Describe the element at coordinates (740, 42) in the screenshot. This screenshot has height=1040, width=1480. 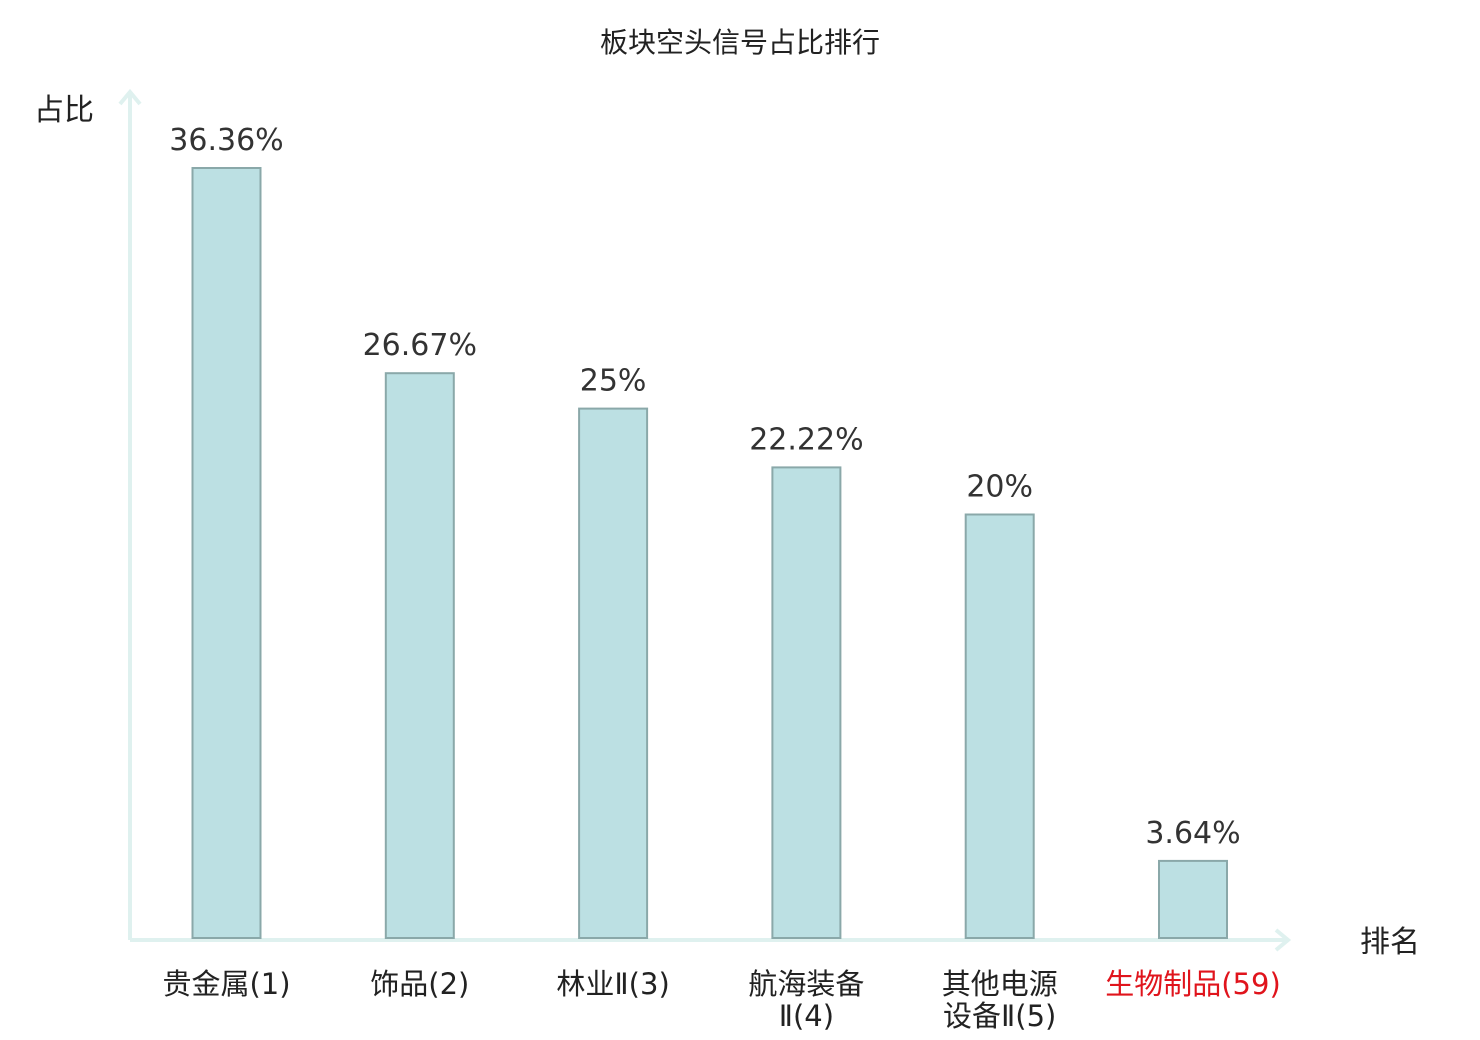
I see `chart-title: 板块空头信号占比排行` at that location.